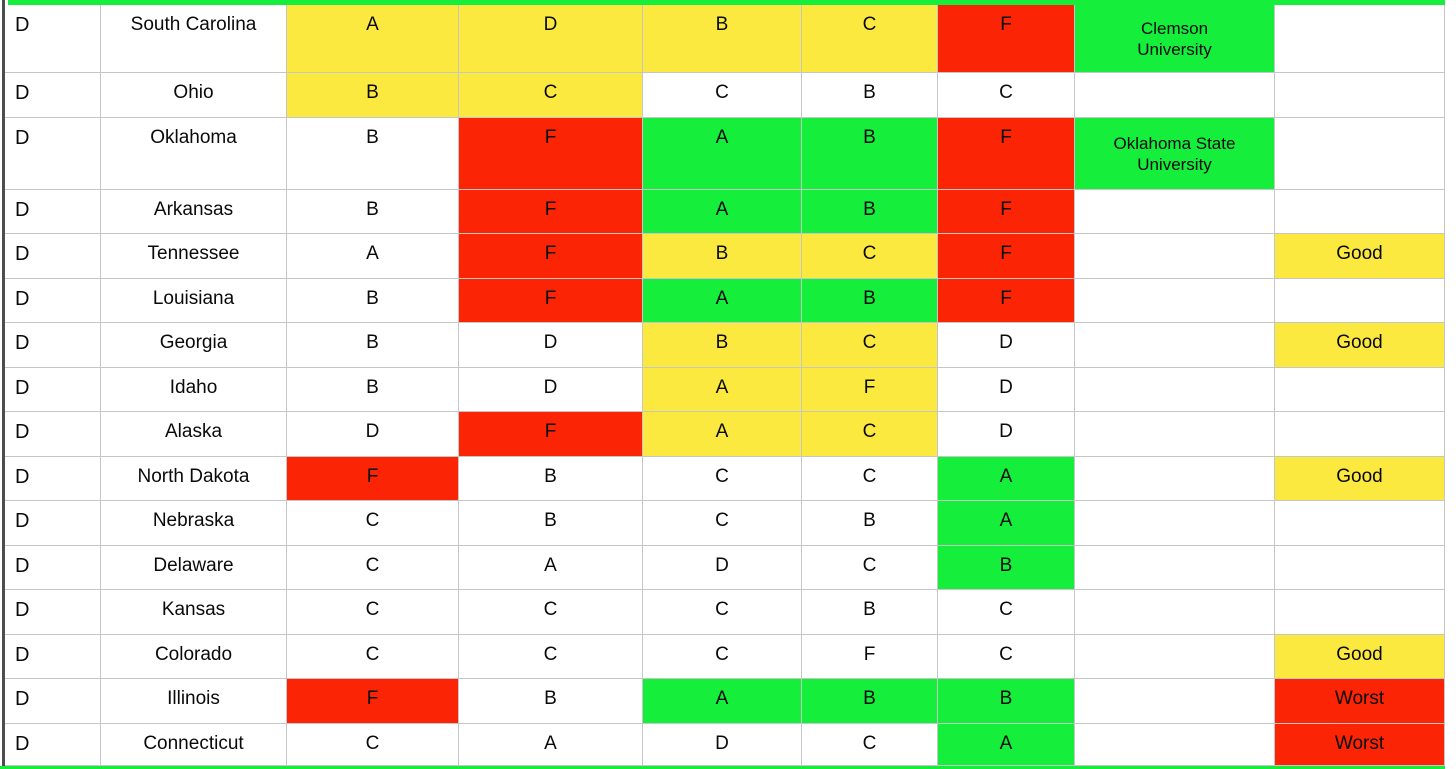 The image size is (1456, 769). I want to click on cell-state-name: Nebraska, so click(194, 523).